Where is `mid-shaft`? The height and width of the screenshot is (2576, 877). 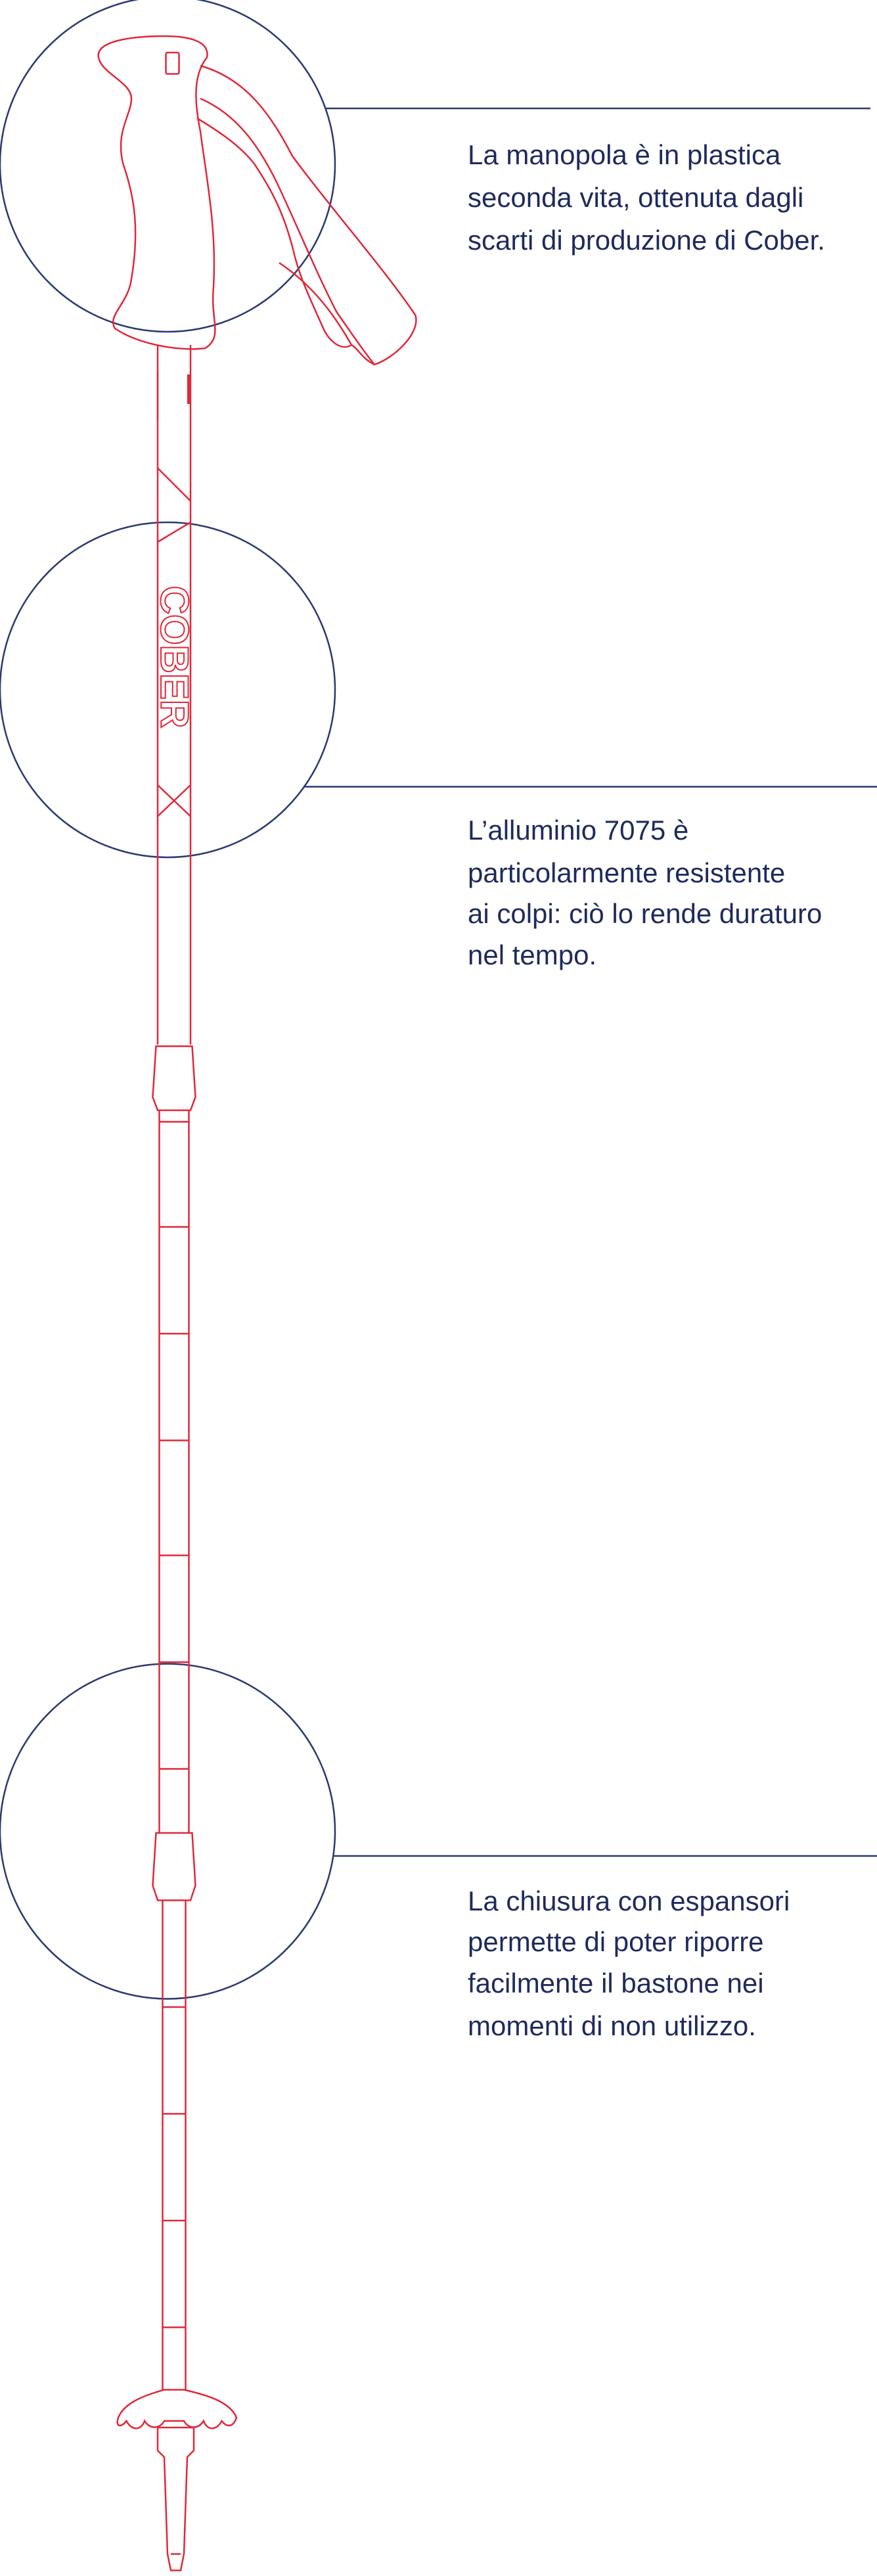
mid-shaft is located at coordinates (174, 1471).